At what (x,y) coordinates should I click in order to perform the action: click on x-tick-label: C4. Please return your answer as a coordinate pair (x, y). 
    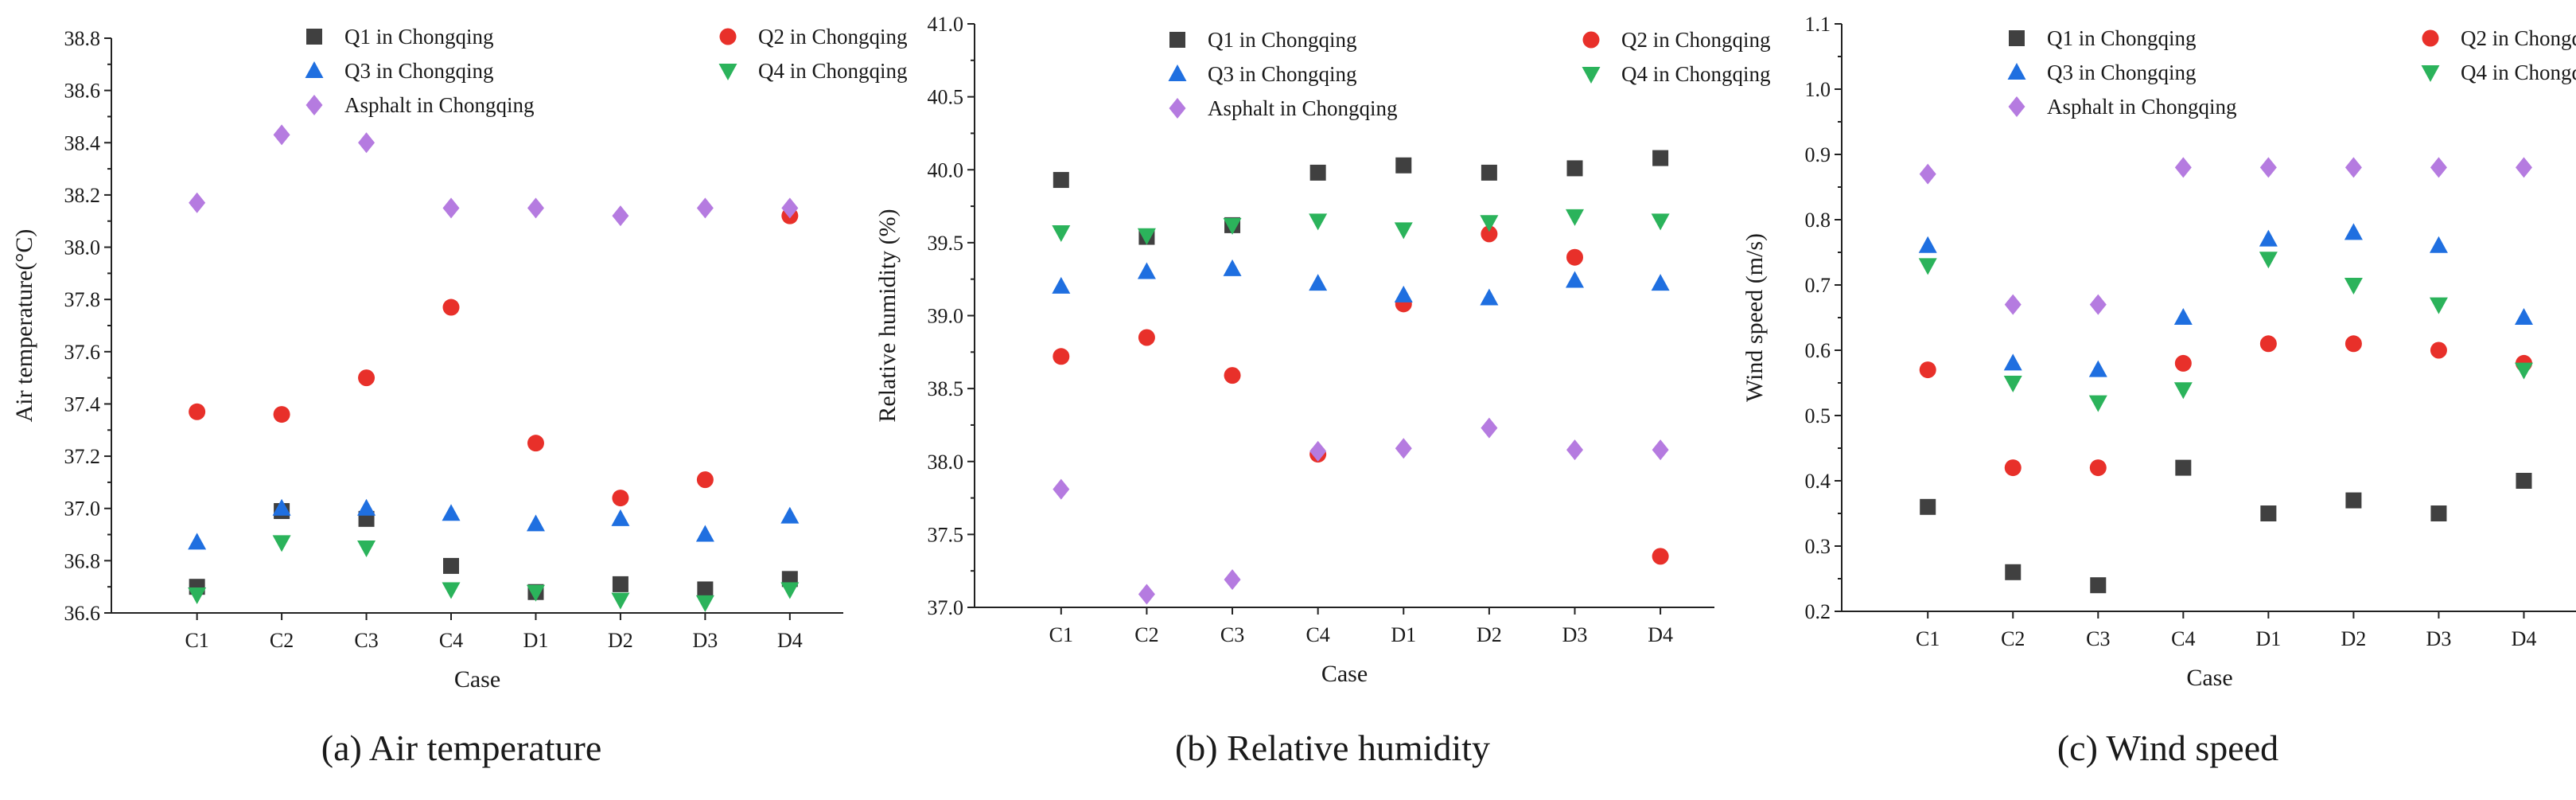
    Looking at the image, I should click on (1318, 635).